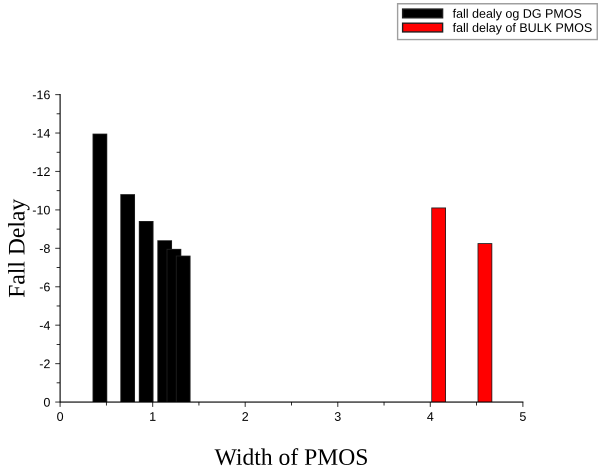  I want to click on y-tick-label: -2, so click(45, 363).